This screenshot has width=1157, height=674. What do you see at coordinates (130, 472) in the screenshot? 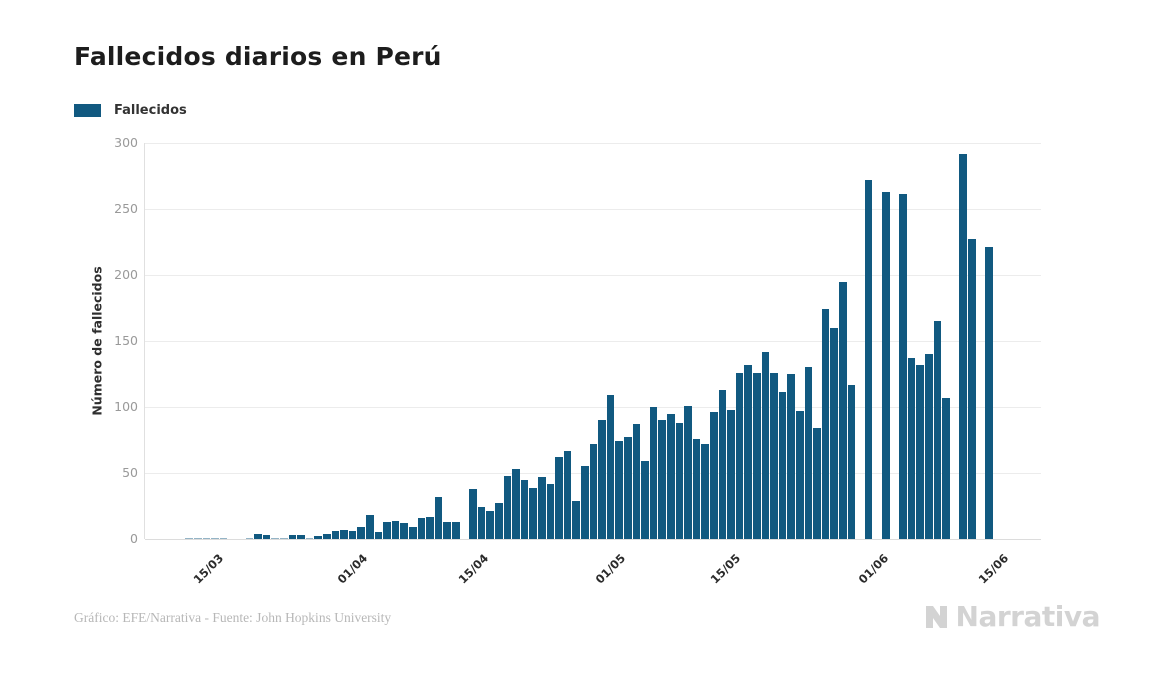
I see `y-tick-label-50: 50` at bounding box center [130, 472].